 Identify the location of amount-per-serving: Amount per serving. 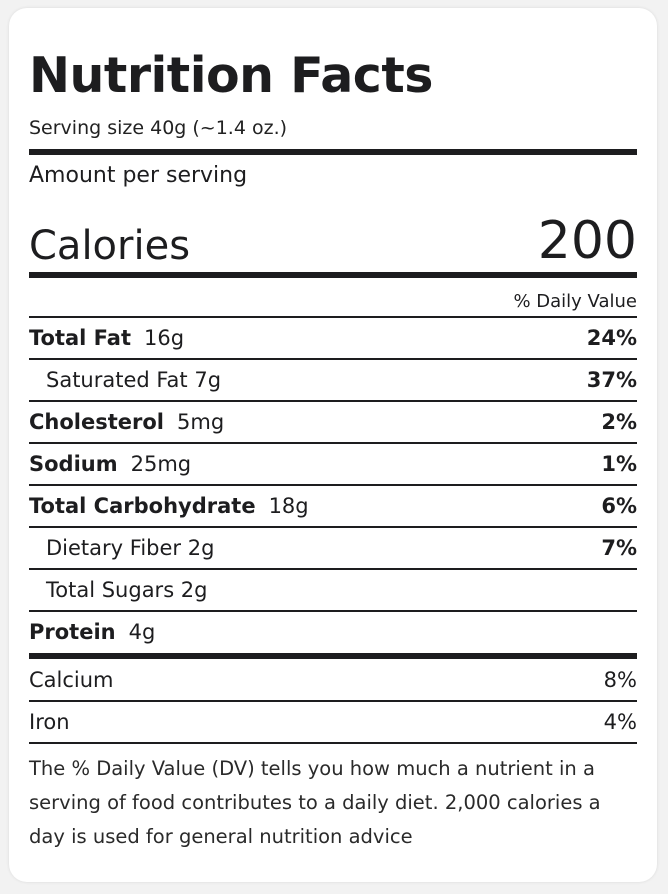
(138, 175).